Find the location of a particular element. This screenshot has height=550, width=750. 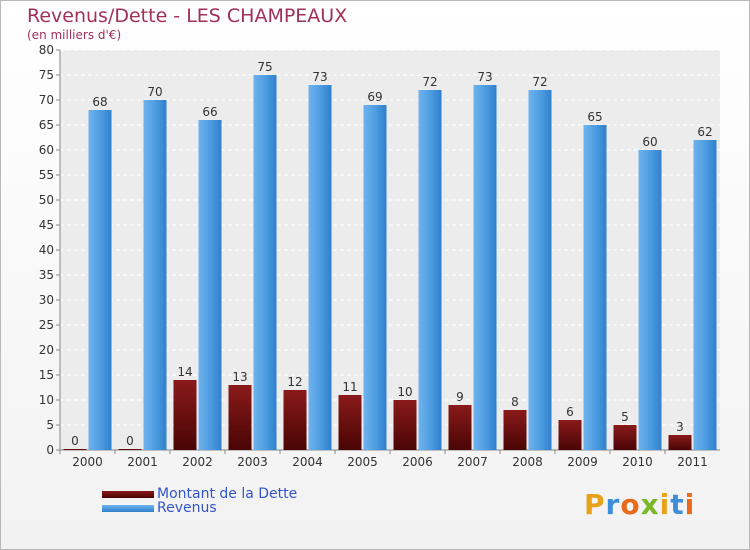

x-tick-label: 2002 is located at coordinates (197, 462).